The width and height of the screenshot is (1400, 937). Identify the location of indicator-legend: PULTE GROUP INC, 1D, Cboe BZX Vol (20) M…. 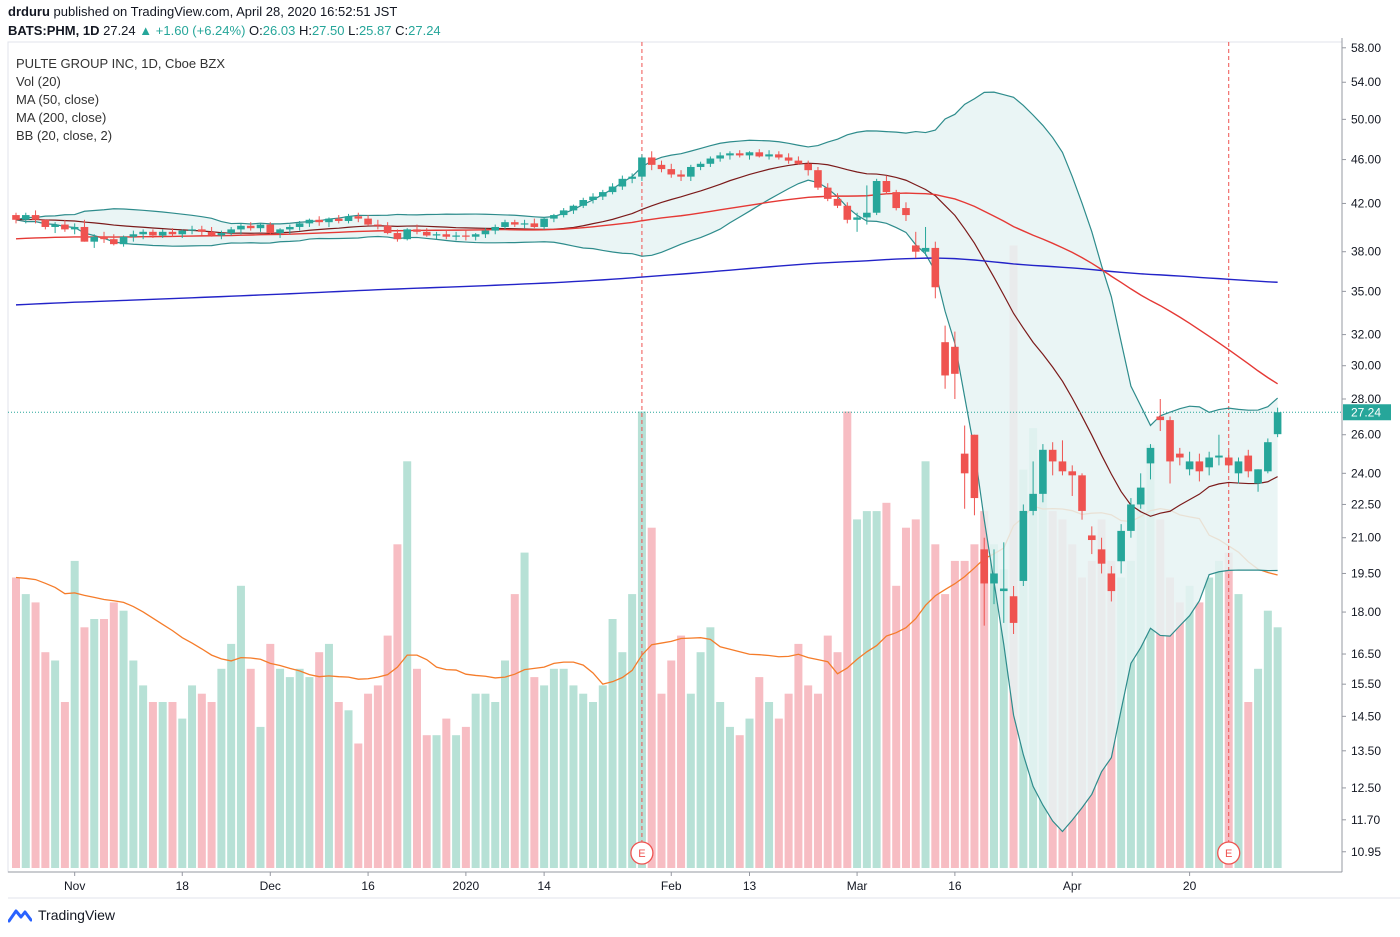
(120, 100).